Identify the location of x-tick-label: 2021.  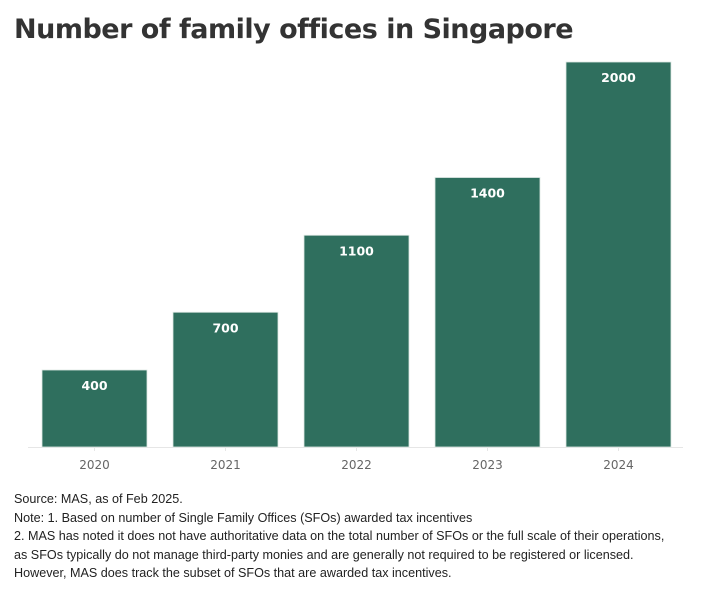
(225, 465).